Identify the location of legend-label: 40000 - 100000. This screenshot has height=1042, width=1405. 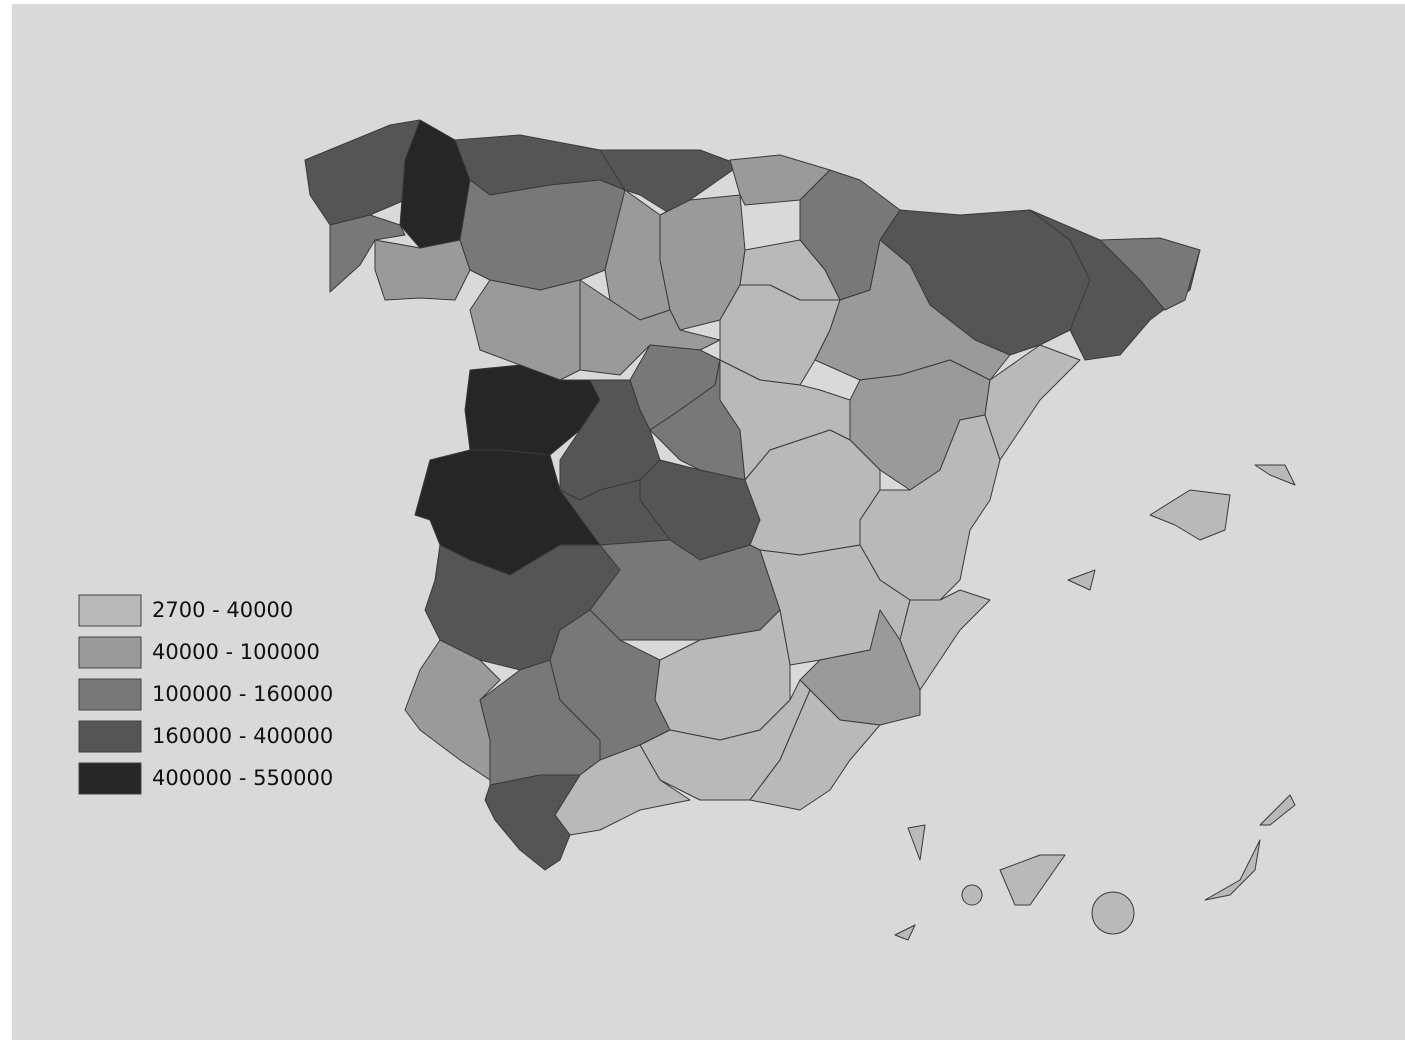
(236, 652).